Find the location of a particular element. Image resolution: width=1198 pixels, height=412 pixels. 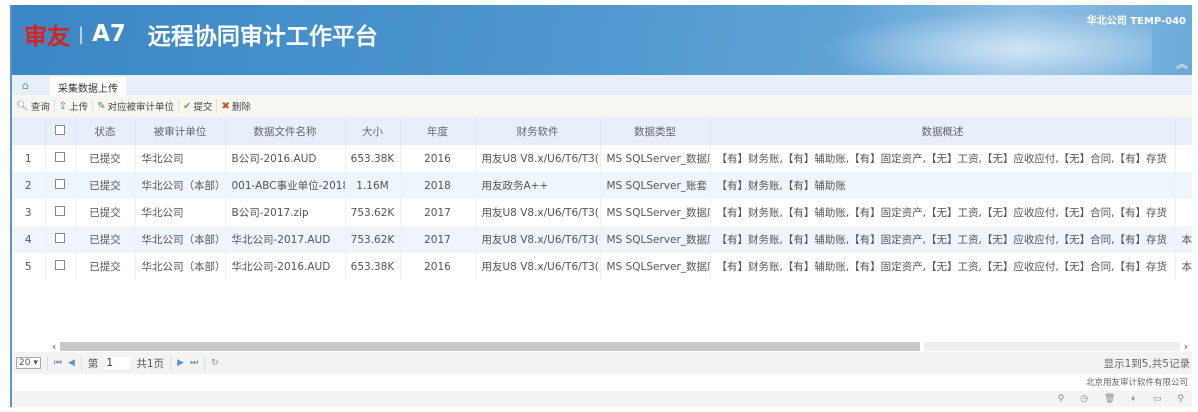

collapse-header-icon: ︽ is located at coordinates (1181, 64).